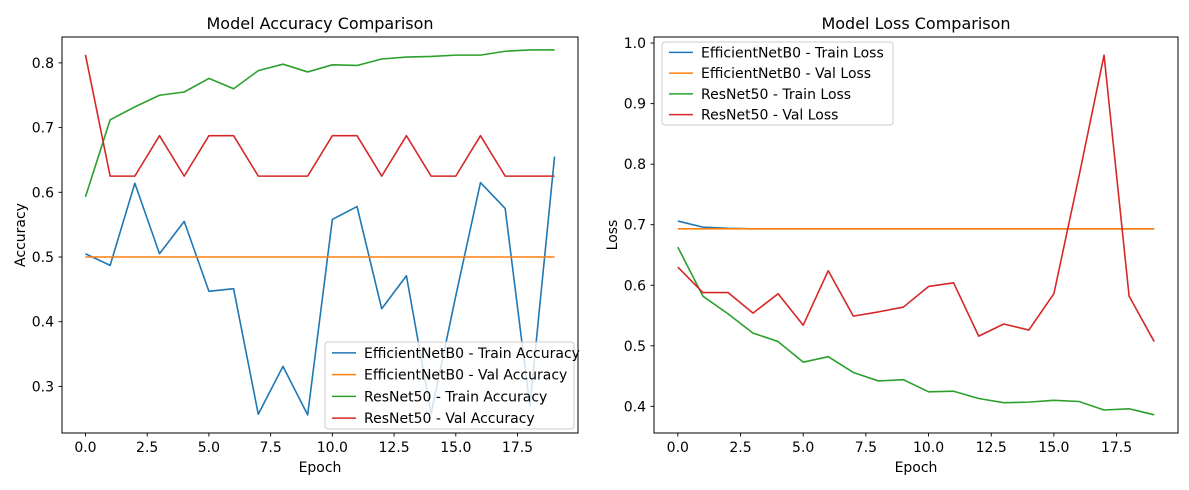  What do you see at coordinates (43, 387) in the screenshot?
I see `y-tick-label: 0.3` at bounding box center [43, 387].